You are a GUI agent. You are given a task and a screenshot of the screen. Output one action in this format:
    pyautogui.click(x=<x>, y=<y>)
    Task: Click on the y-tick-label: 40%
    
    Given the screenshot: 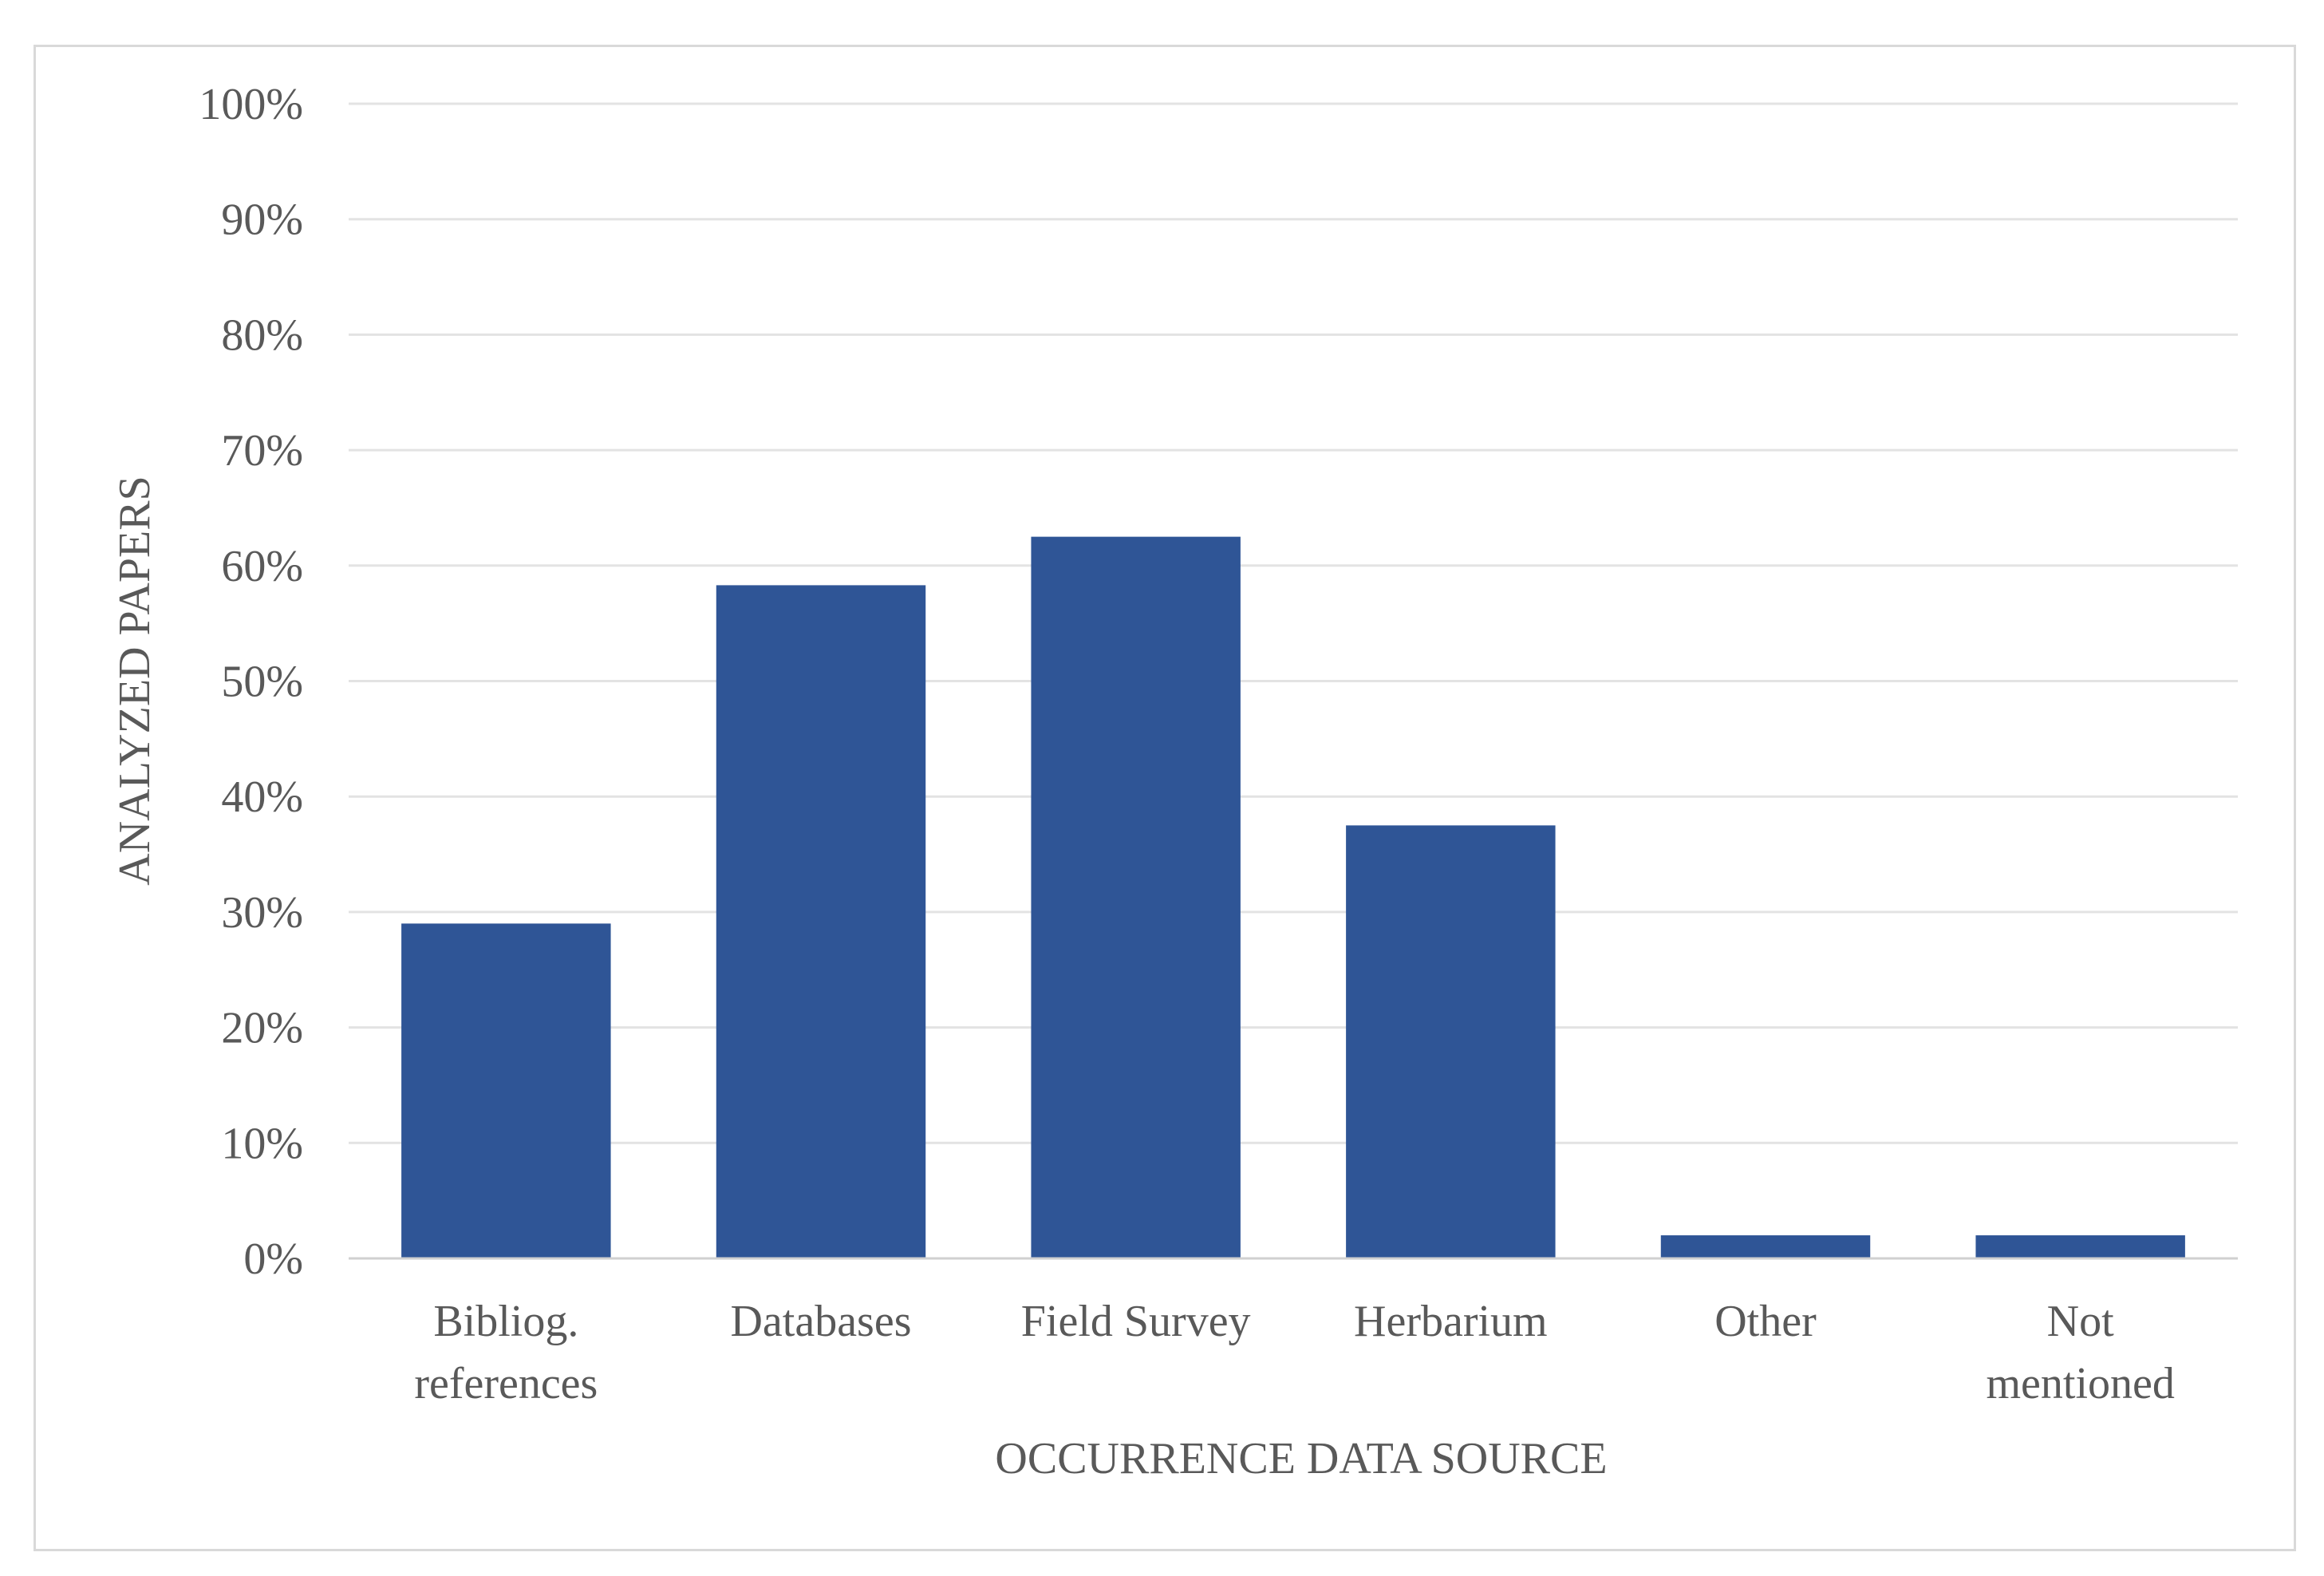 What is the action you would take?
    pyautogui.click(x=262, y=797)
    